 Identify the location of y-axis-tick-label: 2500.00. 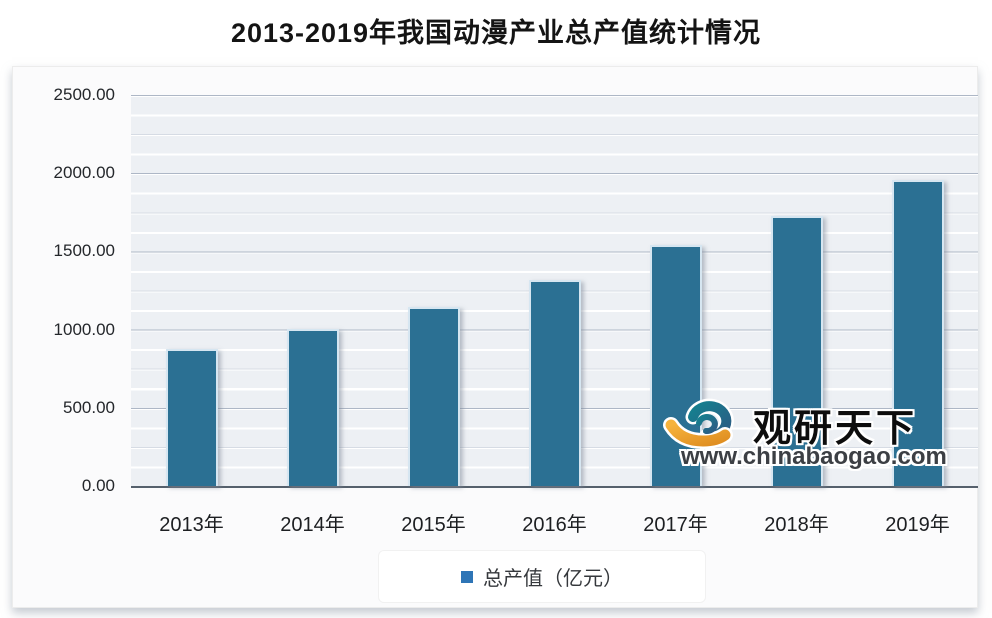
(84, 94).